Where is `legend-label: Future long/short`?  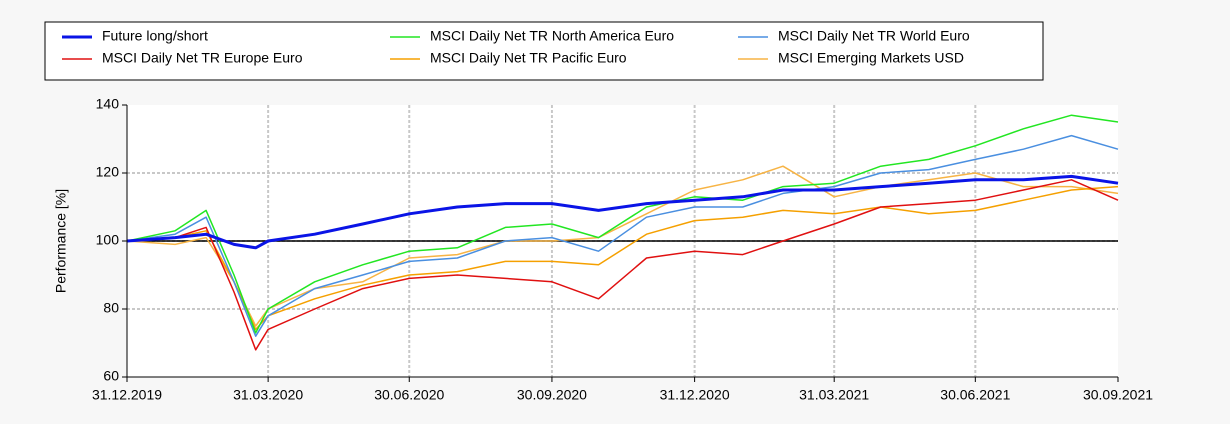 legend-label: Future long/short is located at coordinates (155, 36).